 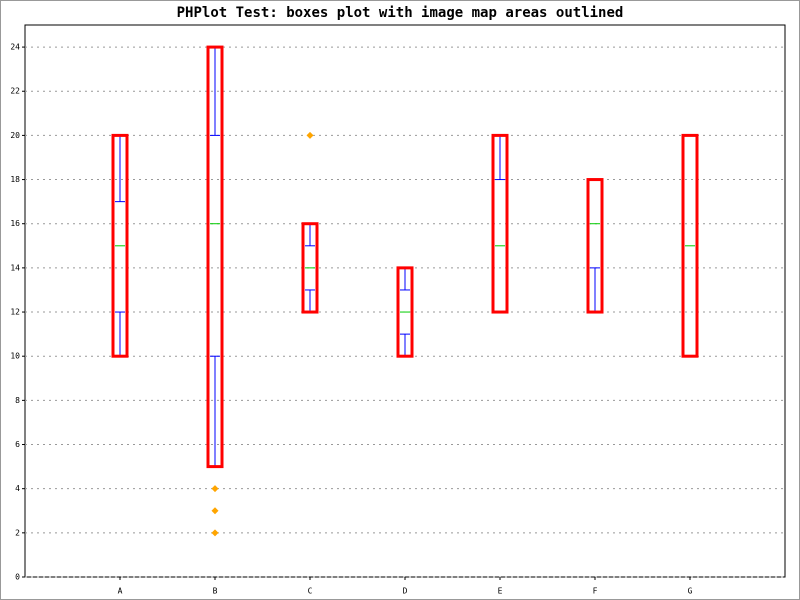 I want to click on x-tick-label: B, so click(x=215, y=591).